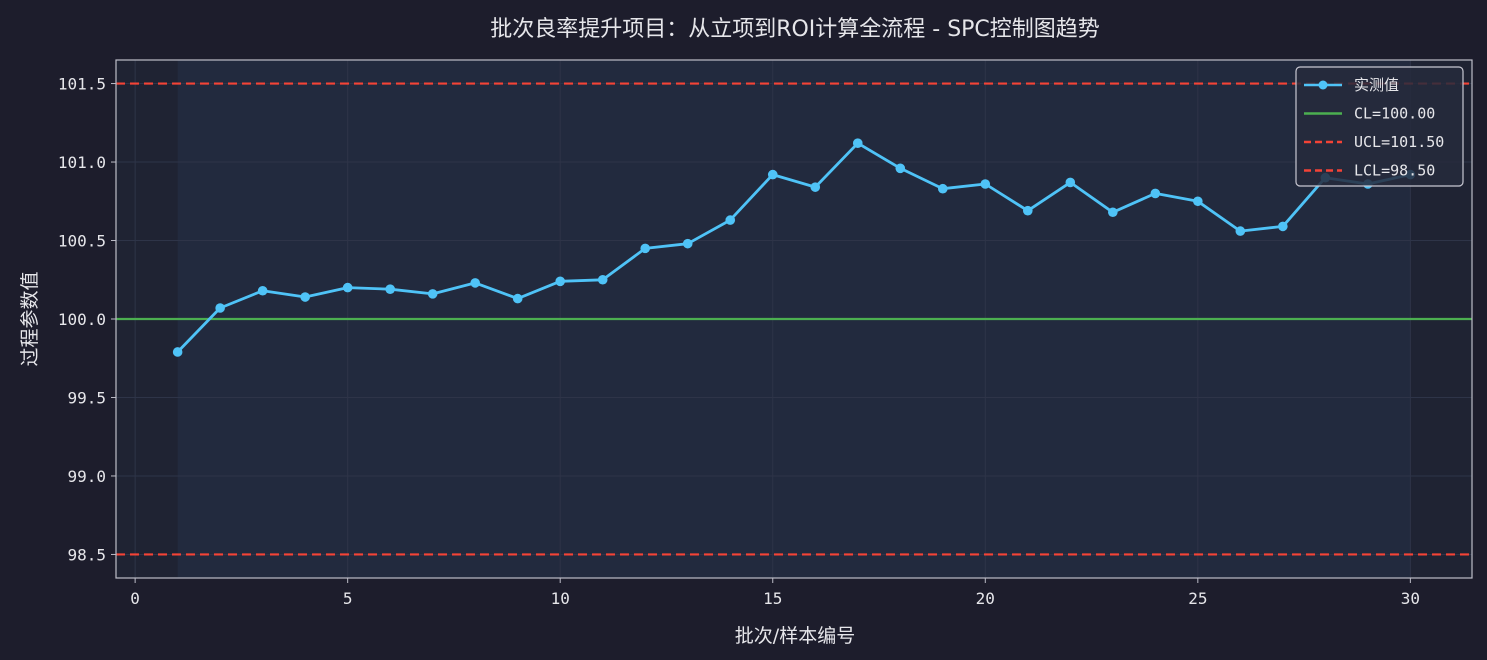 The height and width of the screenshot is (660, 1487). I want to click on y-tick-label: 100.5, so click(82, 241).